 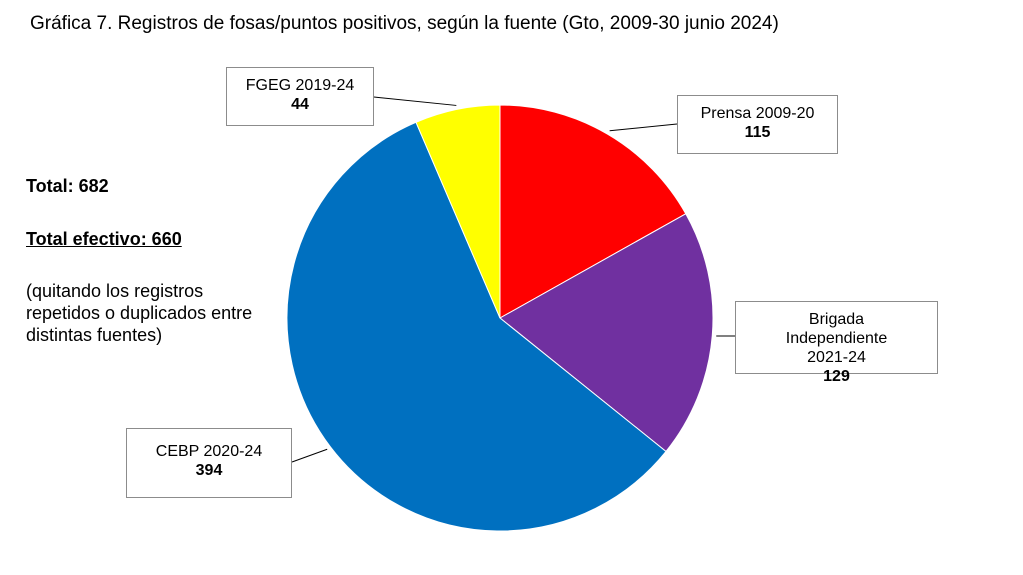 What do you see at coordinates (209, 470) in the screenshot?
I see `data-label-value: 394` at bounding box center [209, 470].